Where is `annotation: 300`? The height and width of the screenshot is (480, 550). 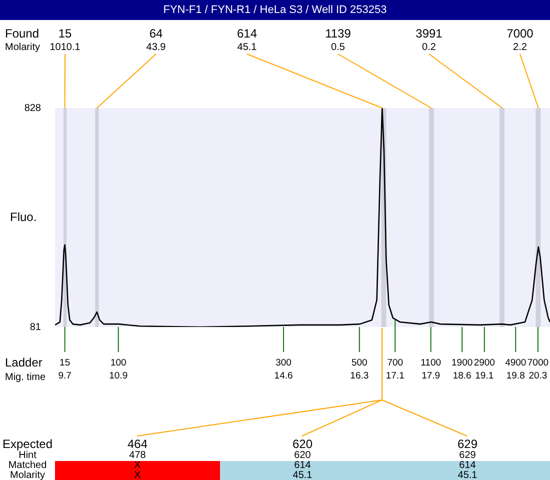
annotation: 300 is located at coordinates (284, 363).